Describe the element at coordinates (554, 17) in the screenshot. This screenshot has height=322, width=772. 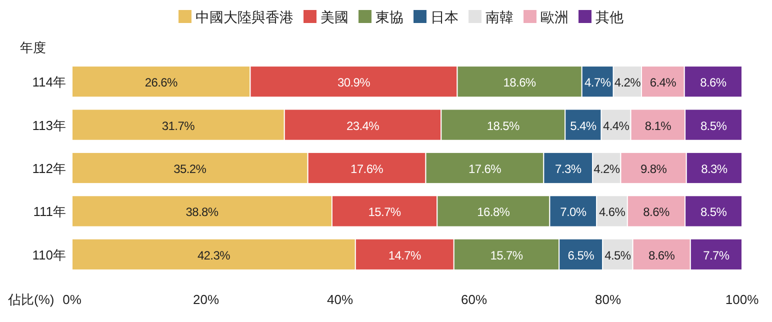
I see `legend-label: 歐洲` at that location.